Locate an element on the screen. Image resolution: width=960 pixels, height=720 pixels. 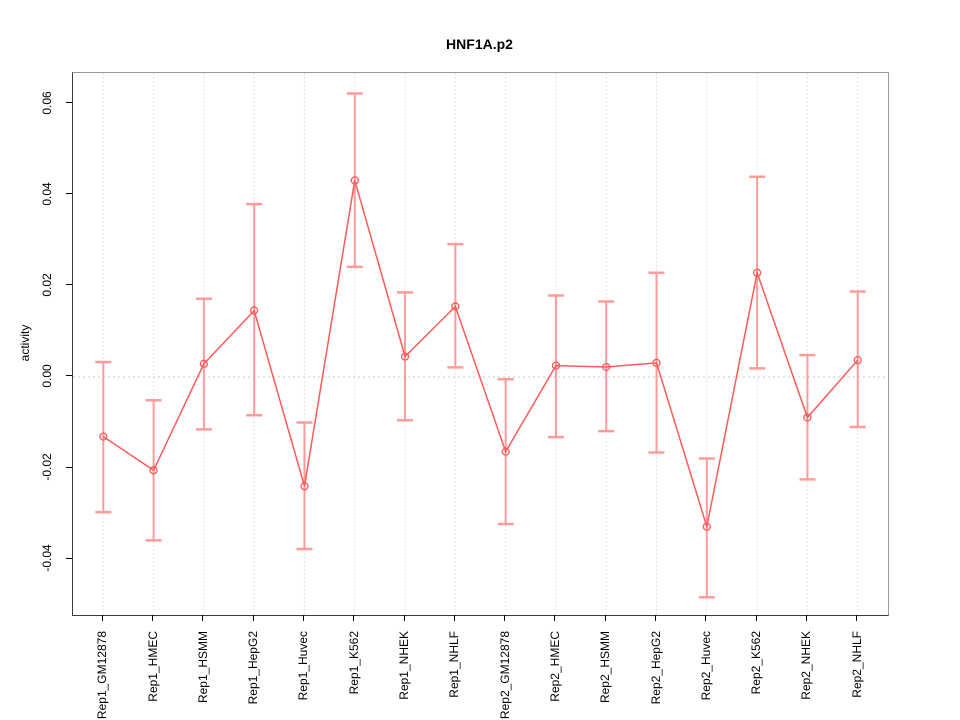
x-axis-tick-label: Rep2_K562 is located at coordinates (756, 663).